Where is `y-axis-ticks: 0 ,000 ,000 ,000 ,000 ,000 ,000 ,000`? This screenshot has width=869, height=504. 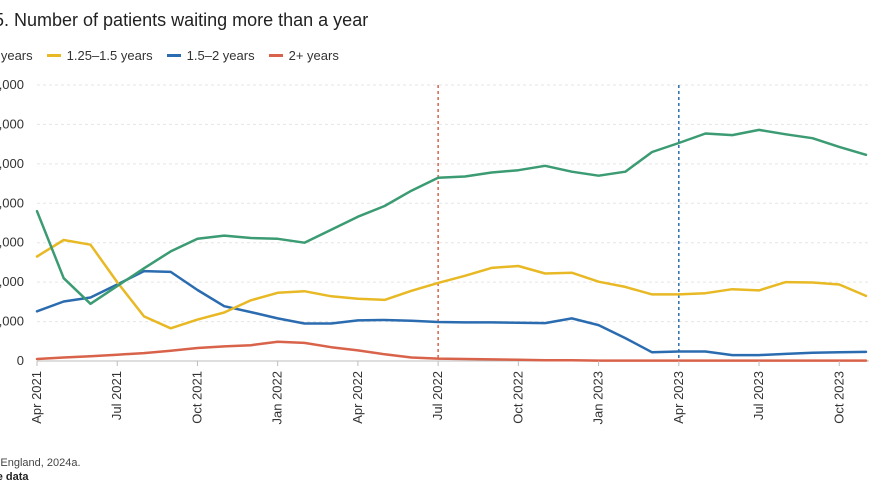
y-axis-ticks: 0 ,000 ,000 ,000 ,000 ,000 ,000 ,000 is located at coordinates (12, 222).